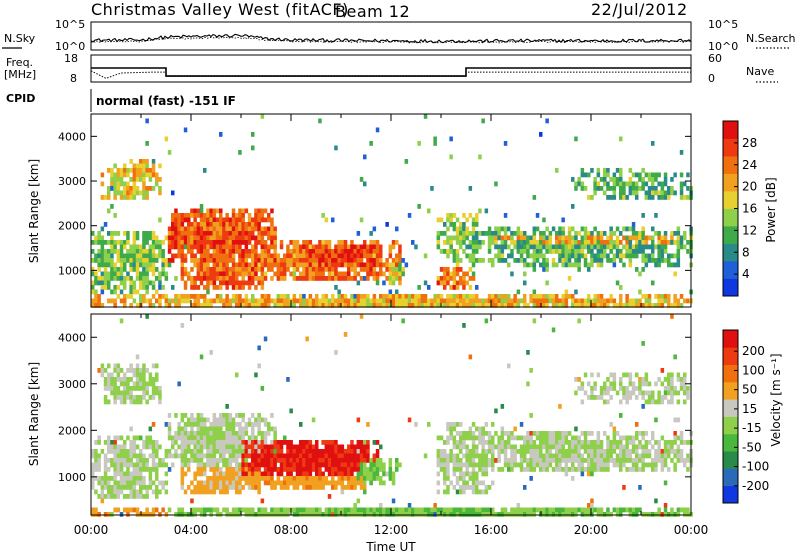 Image resolution: width=800 pixels, height=554 pixels. Describe the element at coordinates (72, 477) in the screenshot. I see `velocity-y-tick-label: 1000` at that location.